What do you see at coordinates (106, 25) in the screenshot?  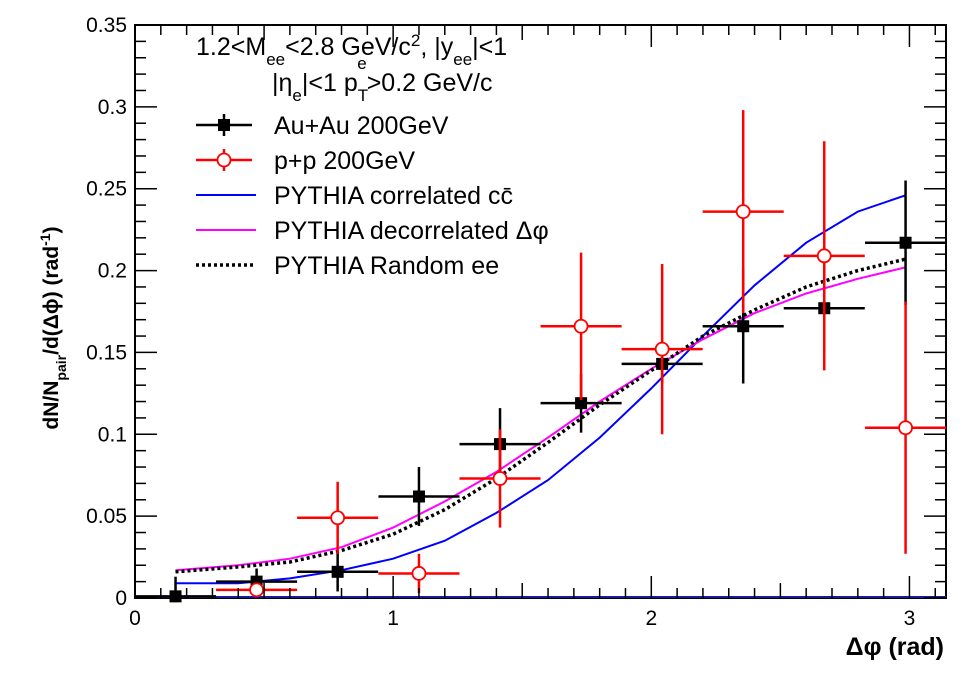 I see `y-tick-label: 0.35` at bounding box center [106, 25].